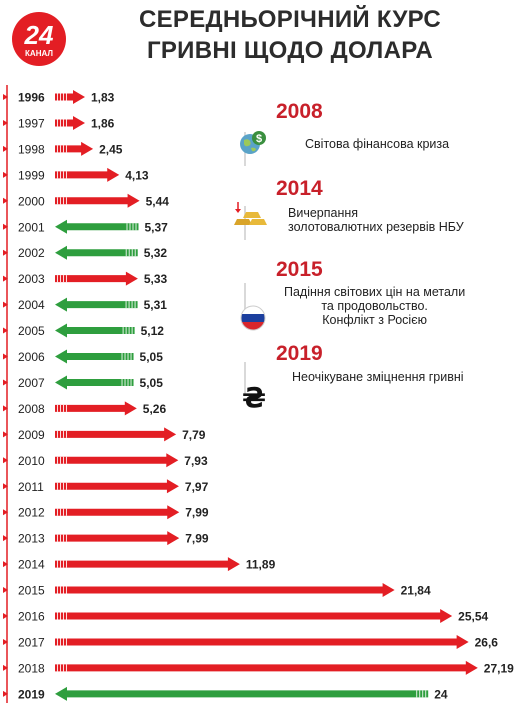 The width and height of the screenshot is (515, 703). I want to click on bar-2011: 2011 7,97, so click(106, 486).